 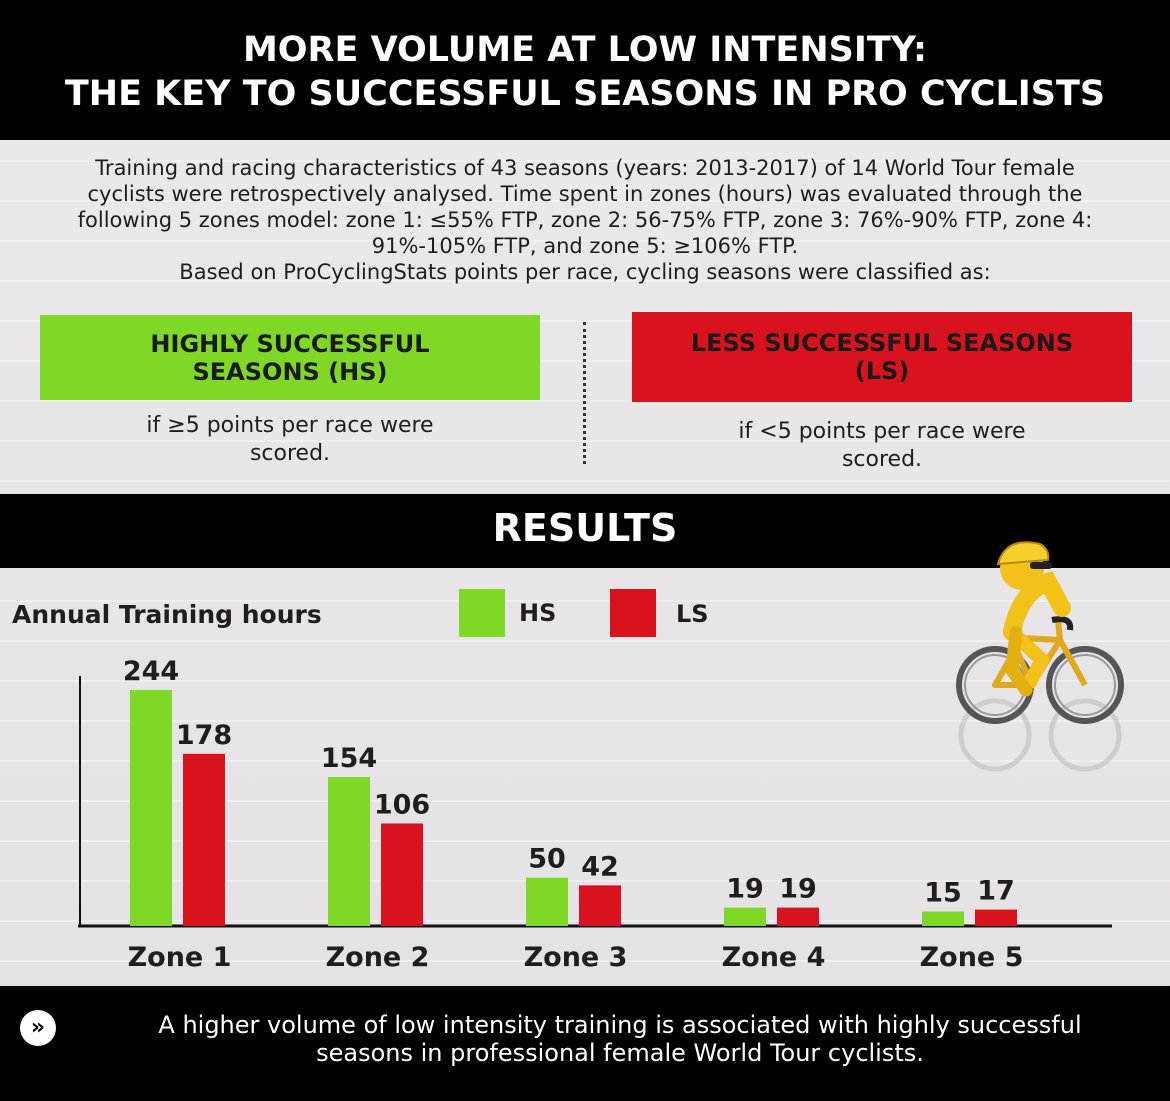 I want to click on intro-line-4: 91%-105% FTP, and zone 5: ≥106% FTP., so click(x=585, y=246).